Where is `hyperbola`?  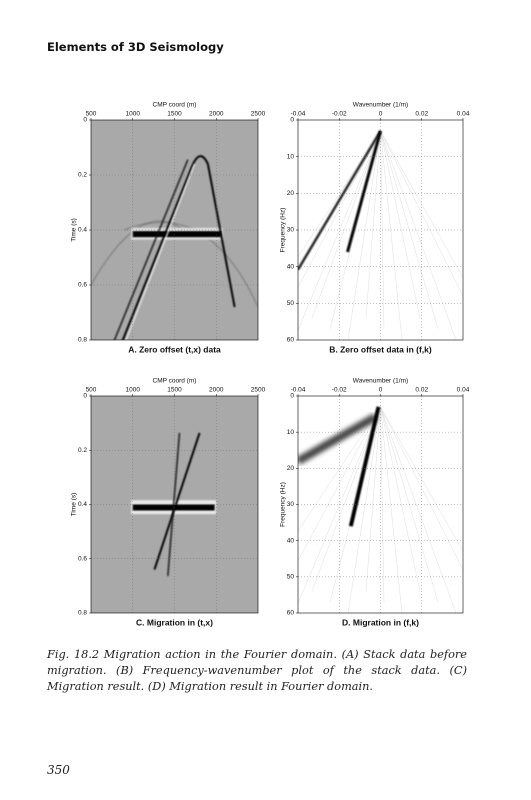
hyperbola is located at coordinates (137, 253).